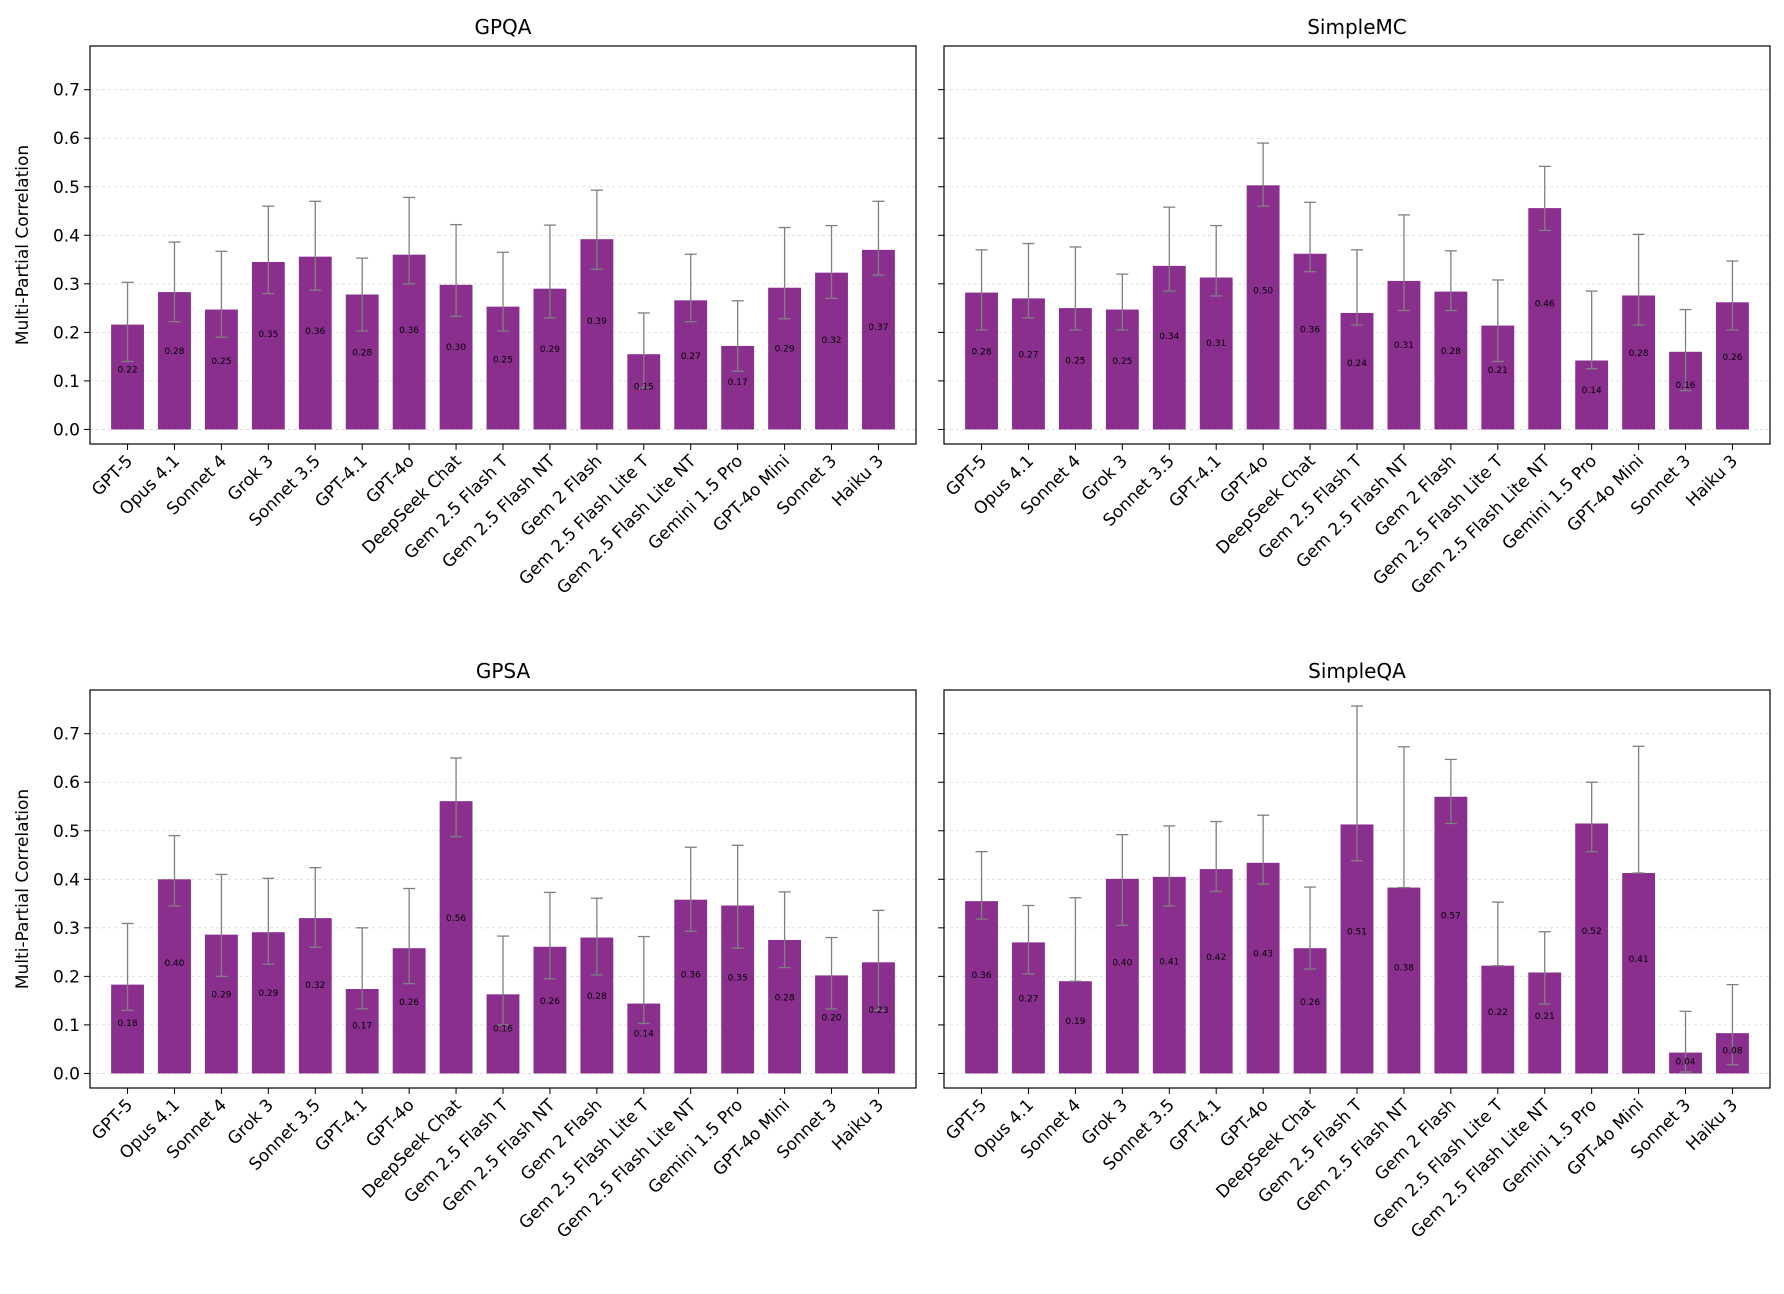 This screenshot has width=1784, height=1294. Describe the element at coordinates (597, 322) in the screenshot. I see `value-label: 0.39` at that location.